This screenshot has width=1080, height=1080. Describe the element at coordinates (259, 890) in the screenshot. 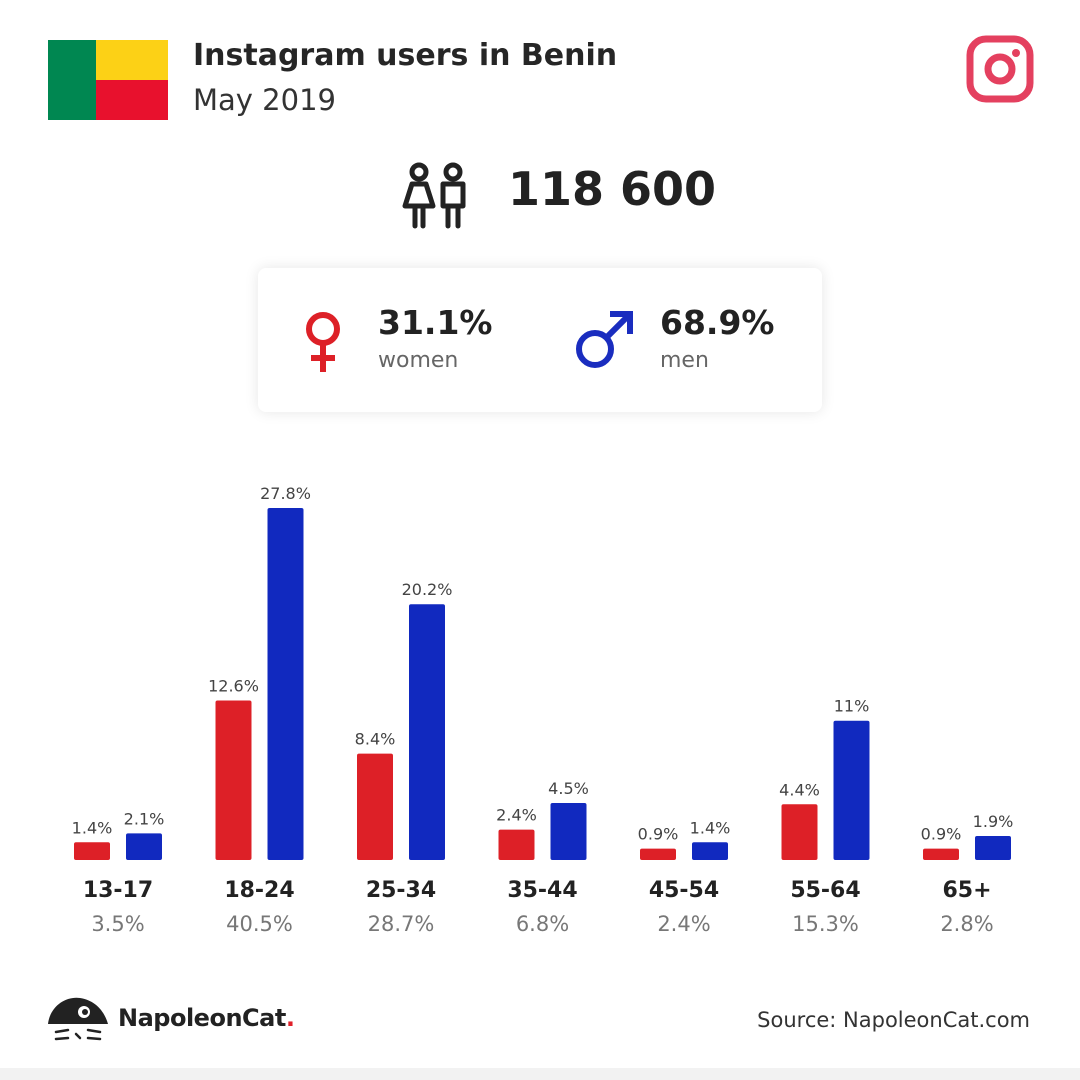

I see `age-group-label-18-24: 18-24` at that location.